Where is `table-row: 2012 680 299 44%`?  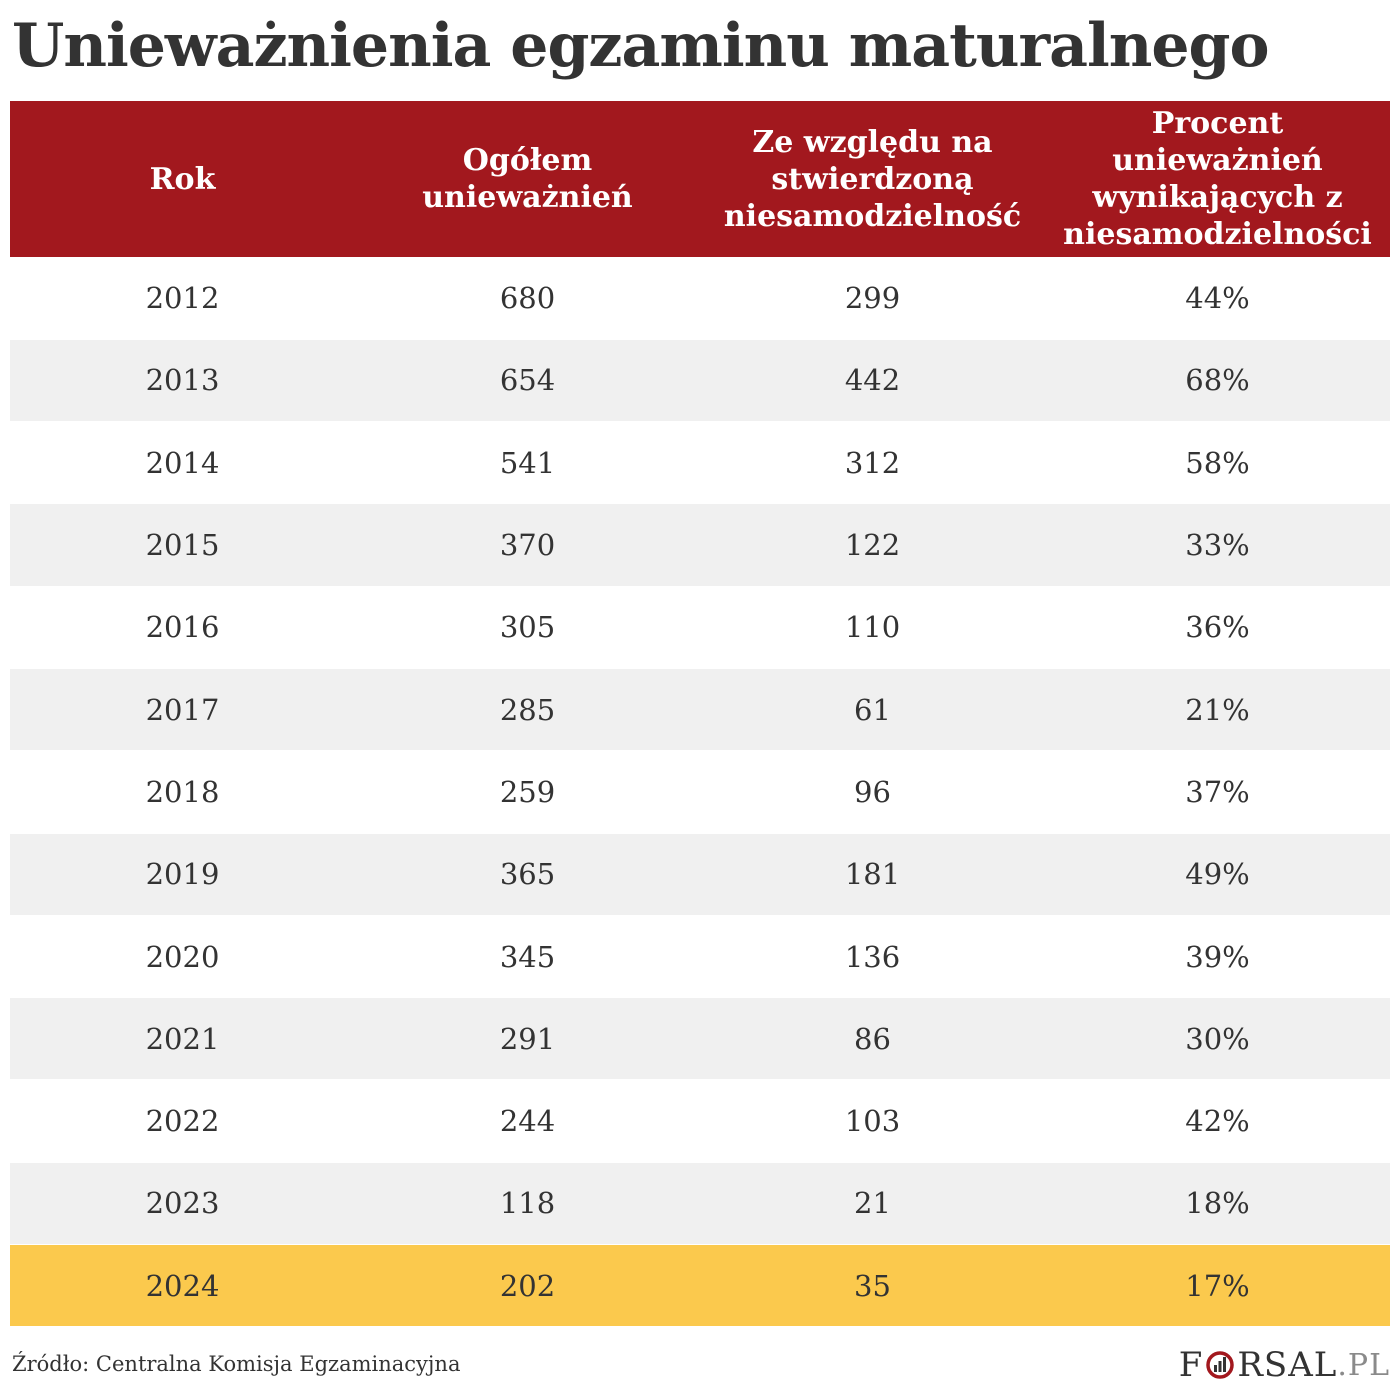 table-row: 2012 680 299 44% is located at coordinates (700, 298).